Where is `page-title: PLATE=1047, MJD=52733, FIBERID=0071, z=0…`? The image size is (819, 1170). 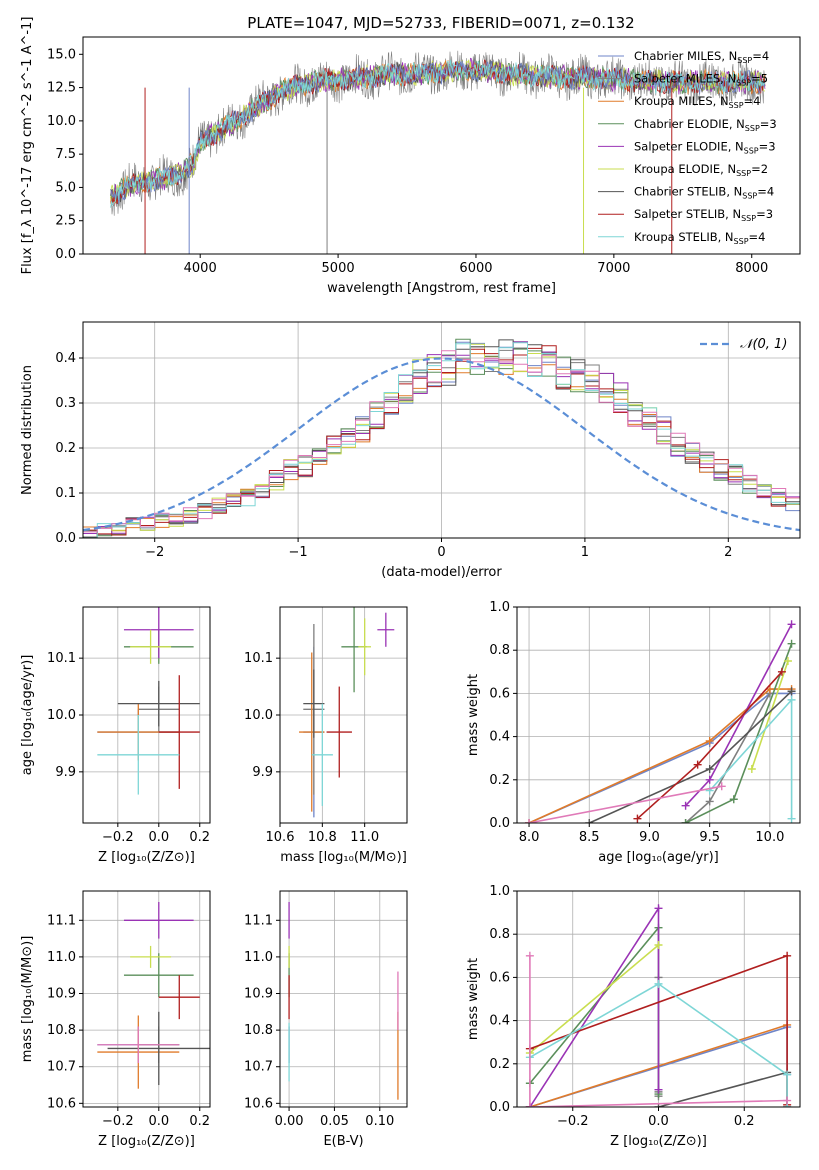 page-title: PLATE=1047, MJD=52733, FIBERID=0071, z=0… is located at coordinates (440, 23).